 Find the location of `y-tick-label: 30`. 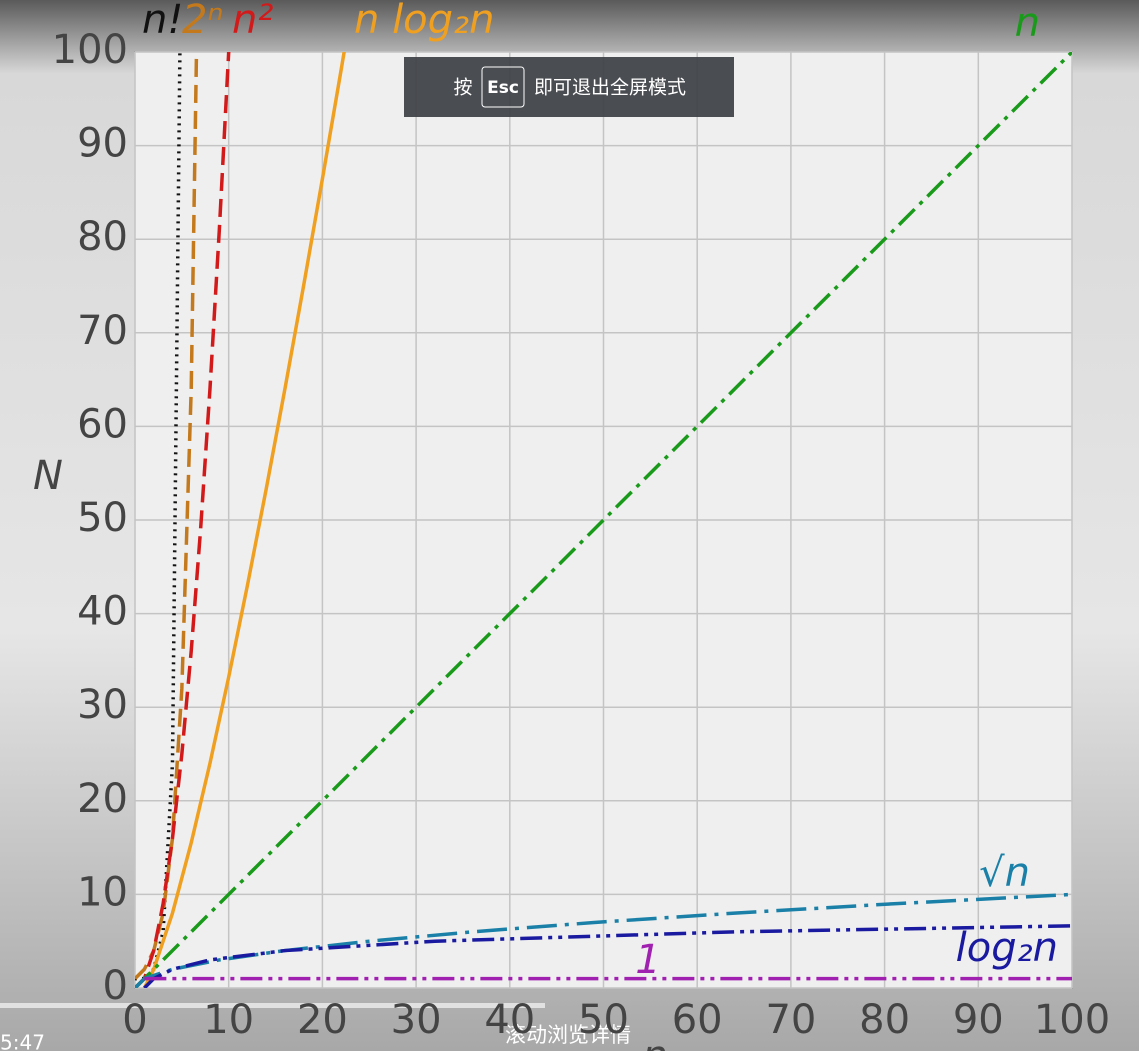

y-tick-label: 30 is located at coordinates (102, 705).